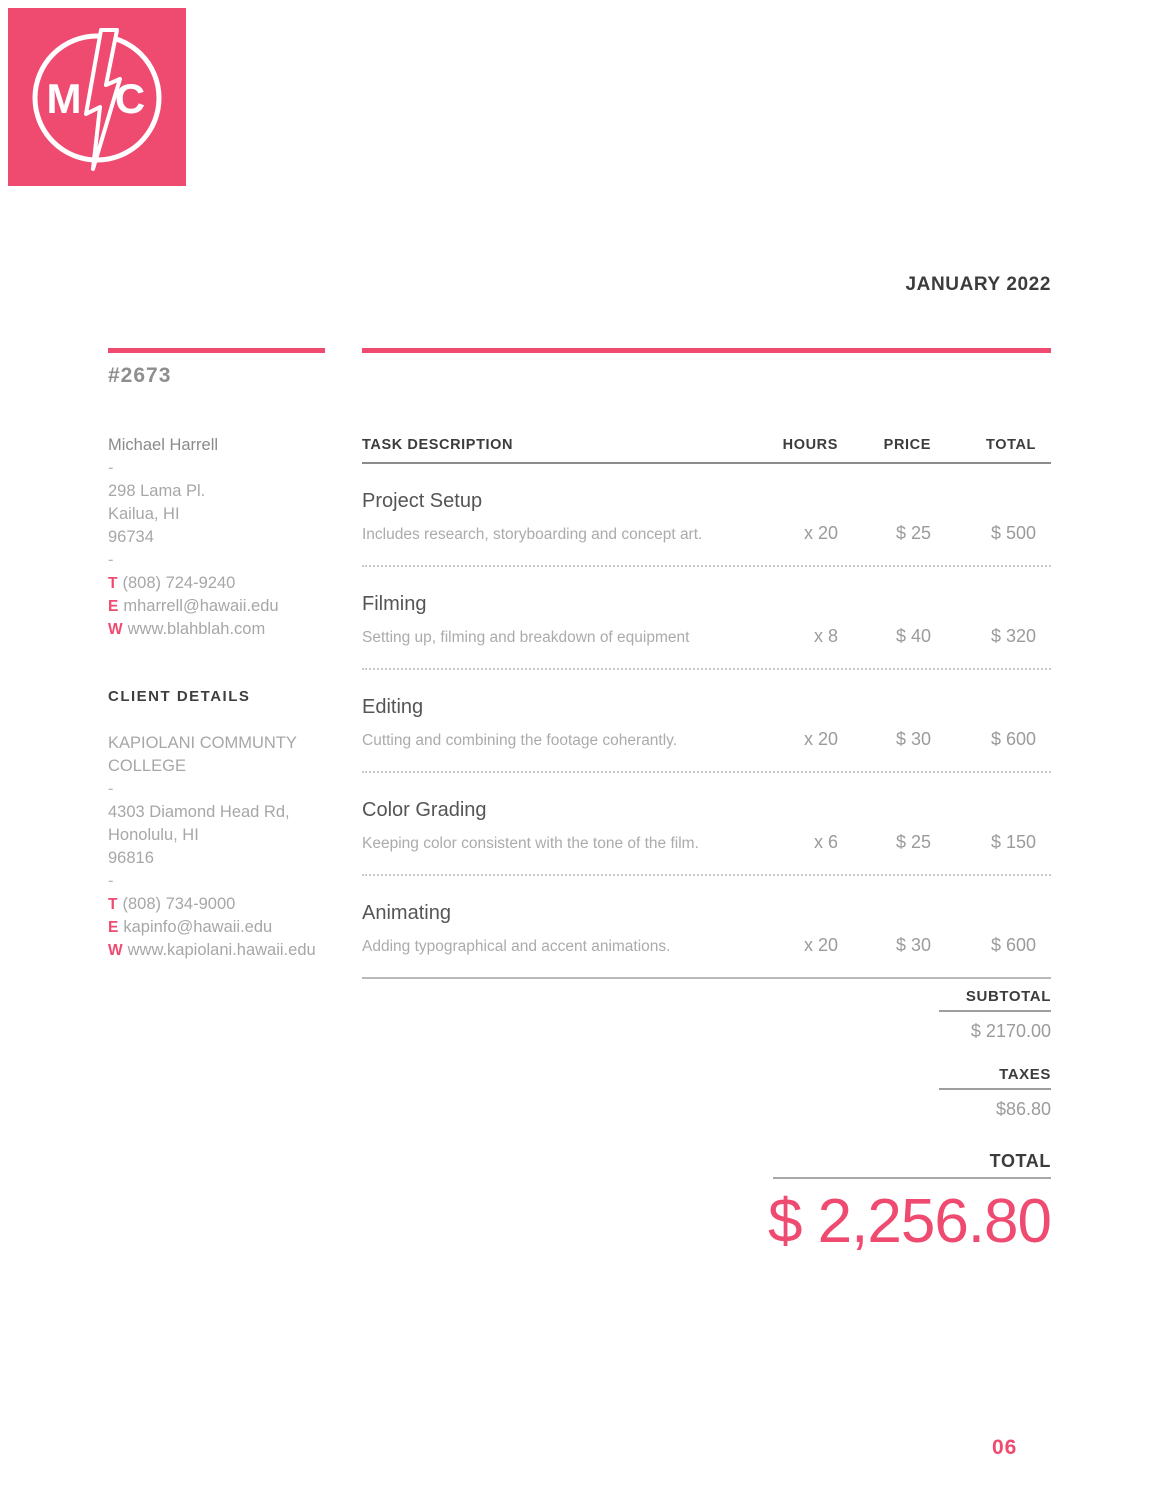 This screenshot has width=1159, height=1500. I want to click on task-title: Color Grading, so click(424, 810).